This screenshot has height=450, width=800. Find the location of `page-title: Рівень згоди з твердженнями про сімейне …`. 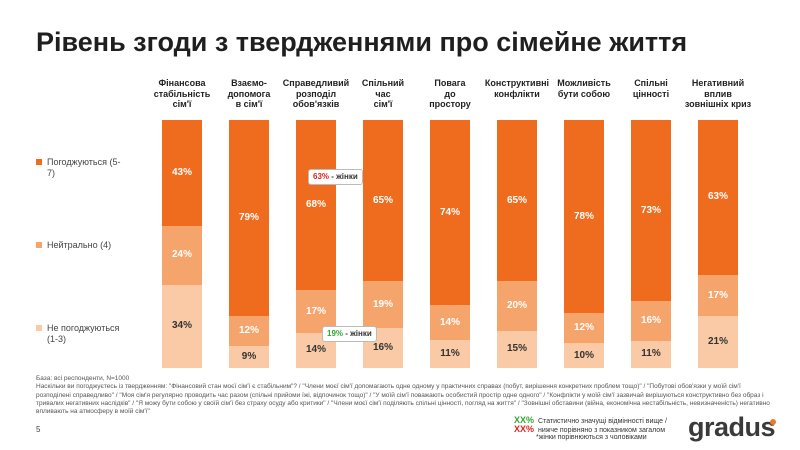

page-title: Рівень згоди з твердженнями про сімейне … is located at coordinates (362, 42).